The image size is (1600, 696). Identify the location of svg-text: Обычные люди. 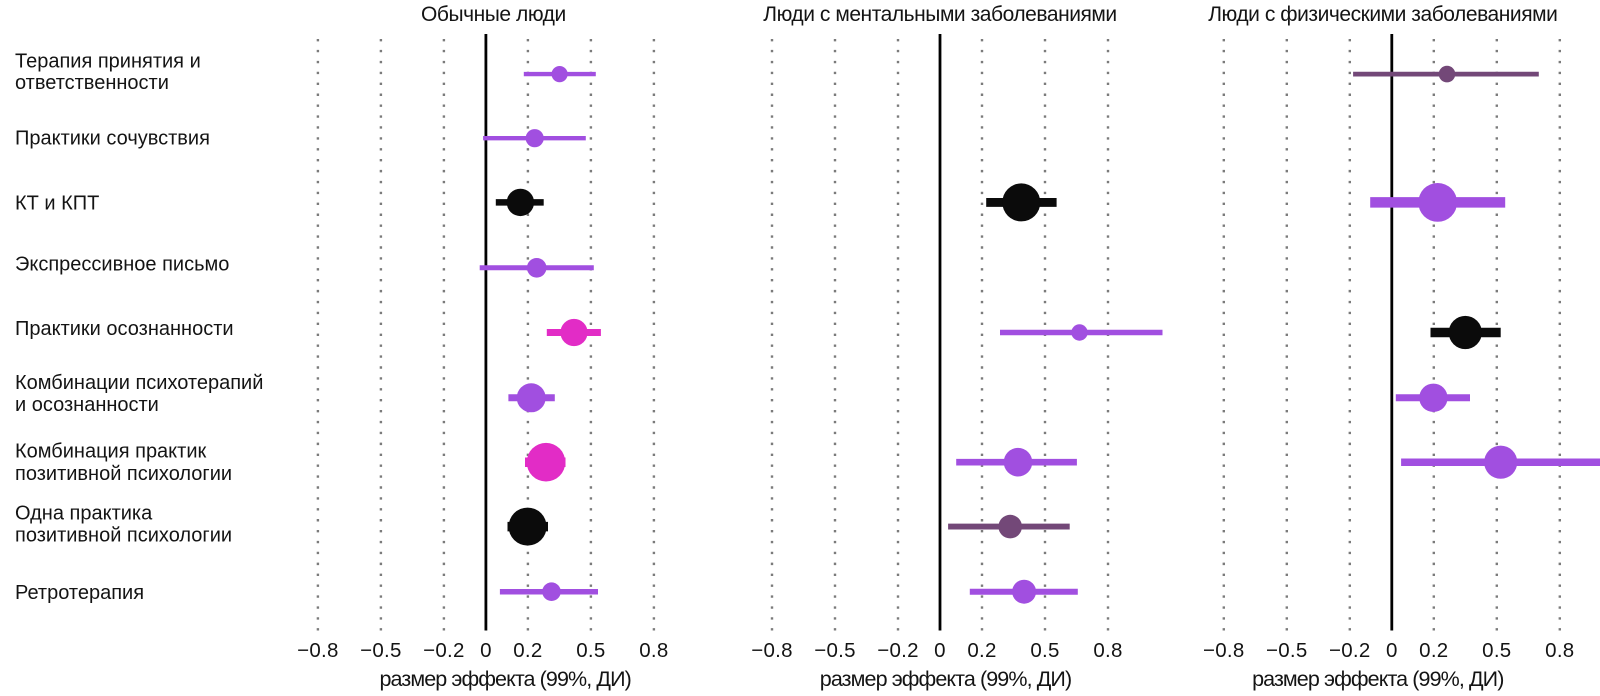
(493, 14).